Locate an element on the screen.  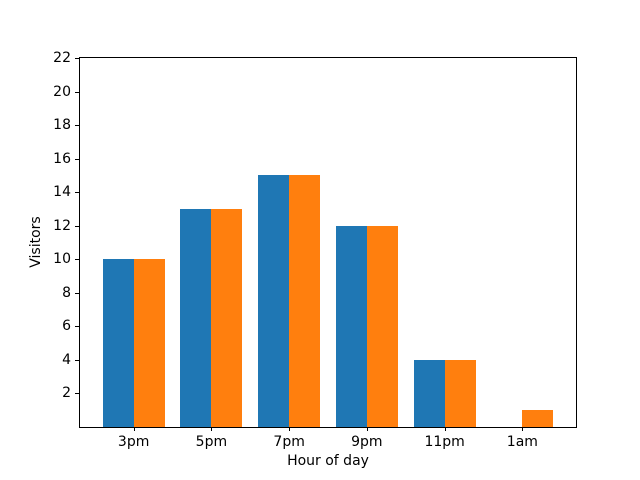
x-tick-5pm is located at coordinates (212, 429).